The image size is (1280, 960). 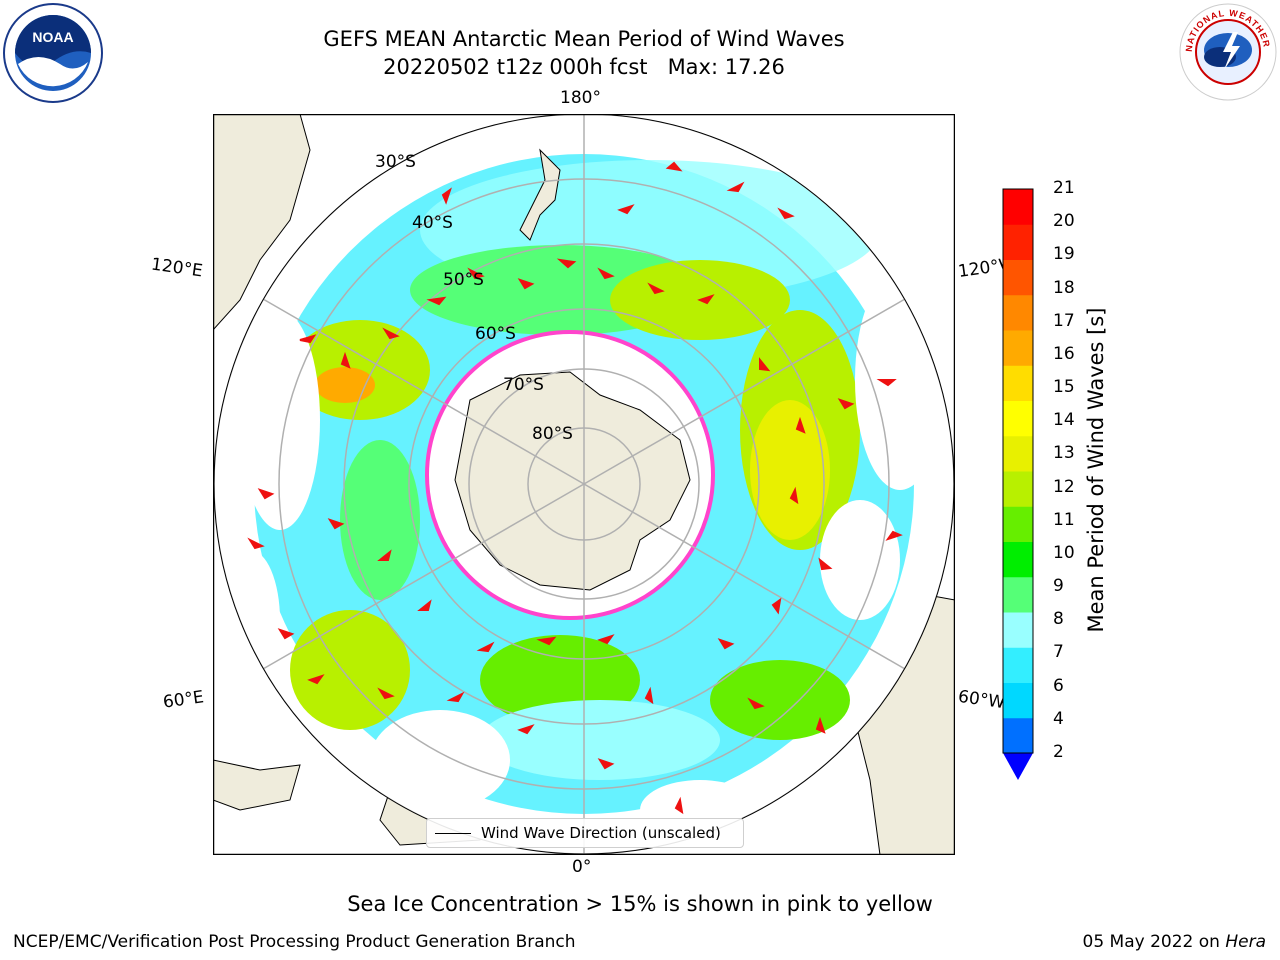 What do you see at coordinates (1064, 320) in the screenshot?
I see `colorbar-tick-label: 17` at bounding box center [1064, 320].